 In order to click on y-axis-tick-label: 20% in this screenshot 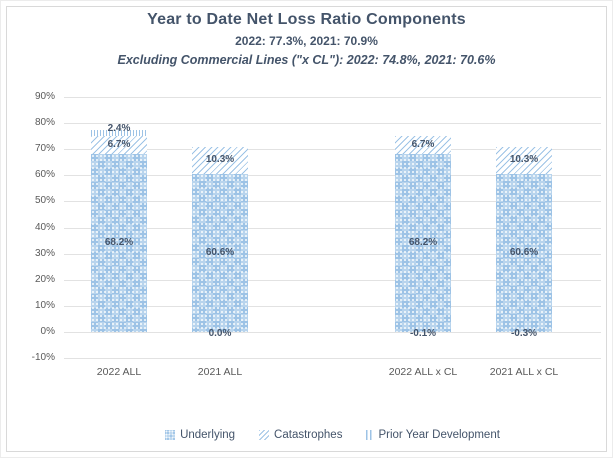, I will do `click(44, 279)`.